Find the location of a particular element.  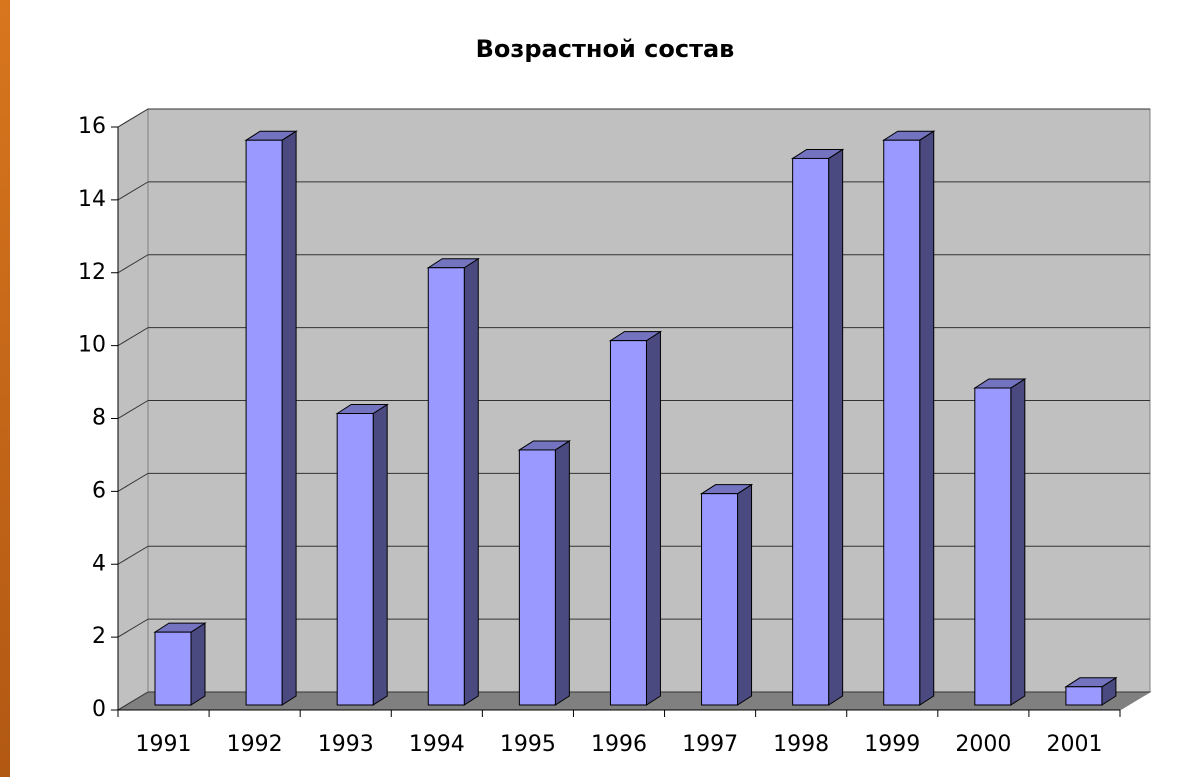

x-tick-label: 1993 is located at coordinates (346, 744).